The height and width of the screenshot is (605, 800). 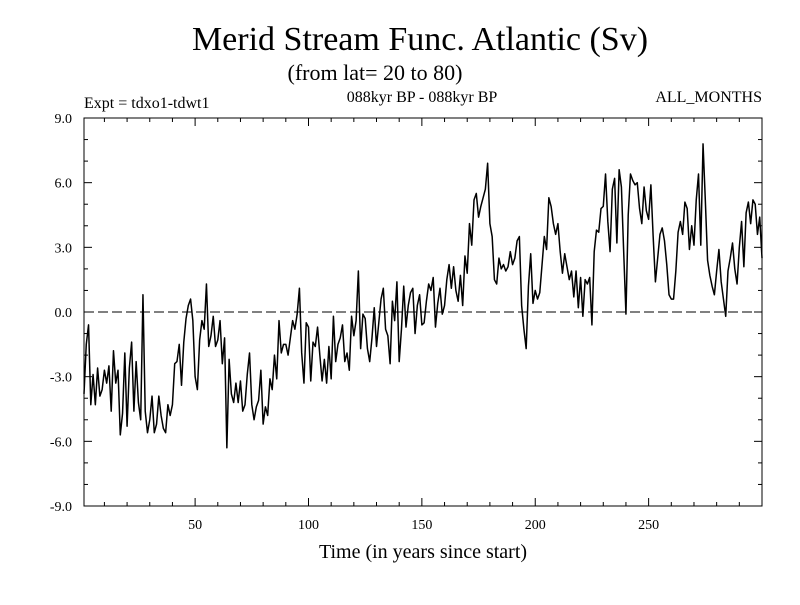 I want to click on y-tick-label: 6.0, so click(x=64, y=184).